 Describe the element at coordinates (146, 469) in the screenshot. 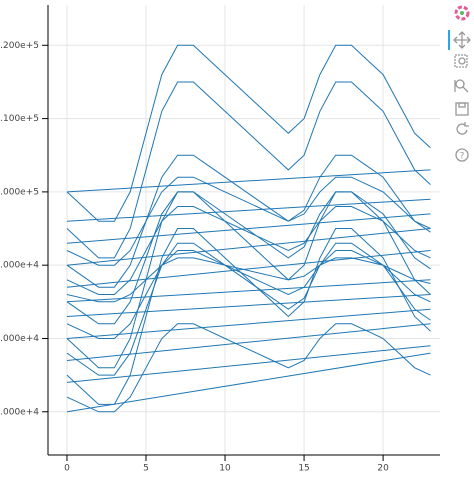

I see `x-tick-label: 5` at that location.